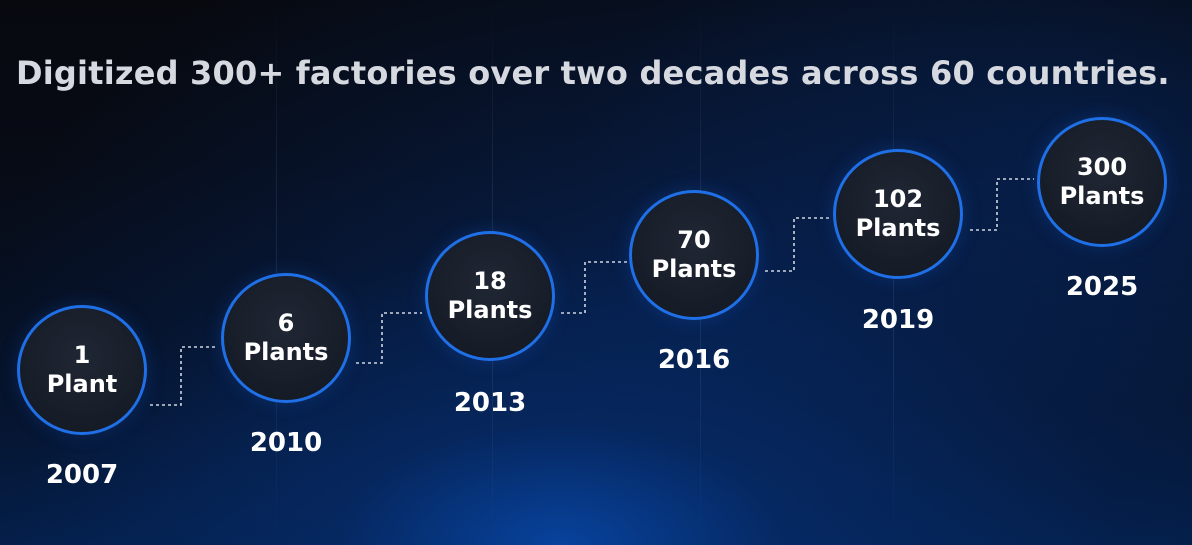  Describe the element at coordinates (490, 281) in the screenshot. I see `milestone-count: 18` at that location.